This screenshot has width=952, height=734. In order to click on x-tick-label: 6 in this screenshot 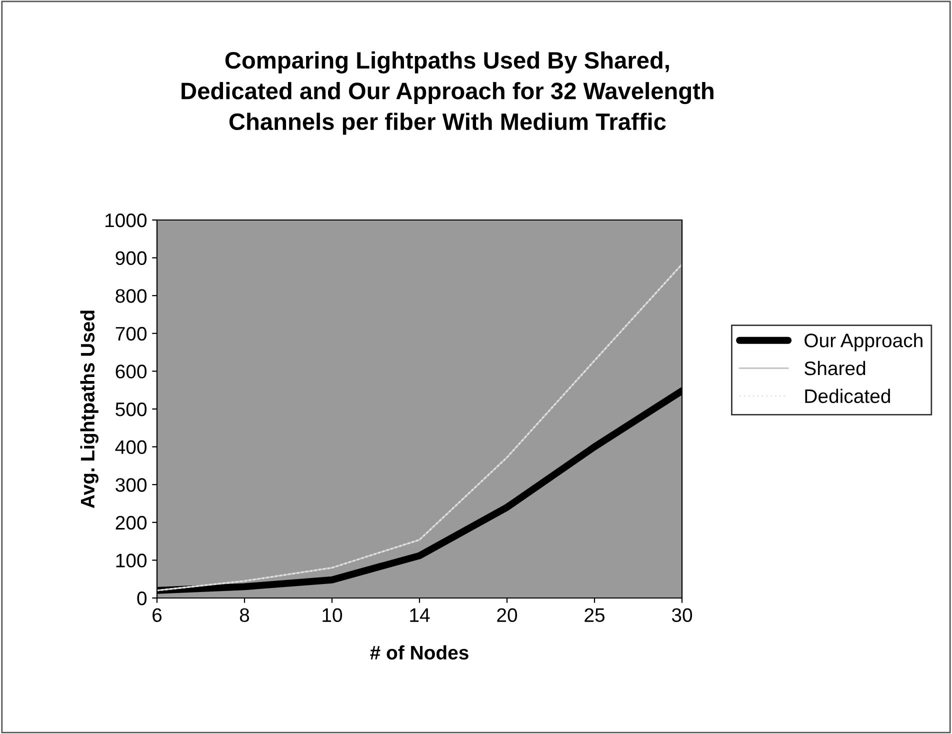, I will do `click(157, 615)`.